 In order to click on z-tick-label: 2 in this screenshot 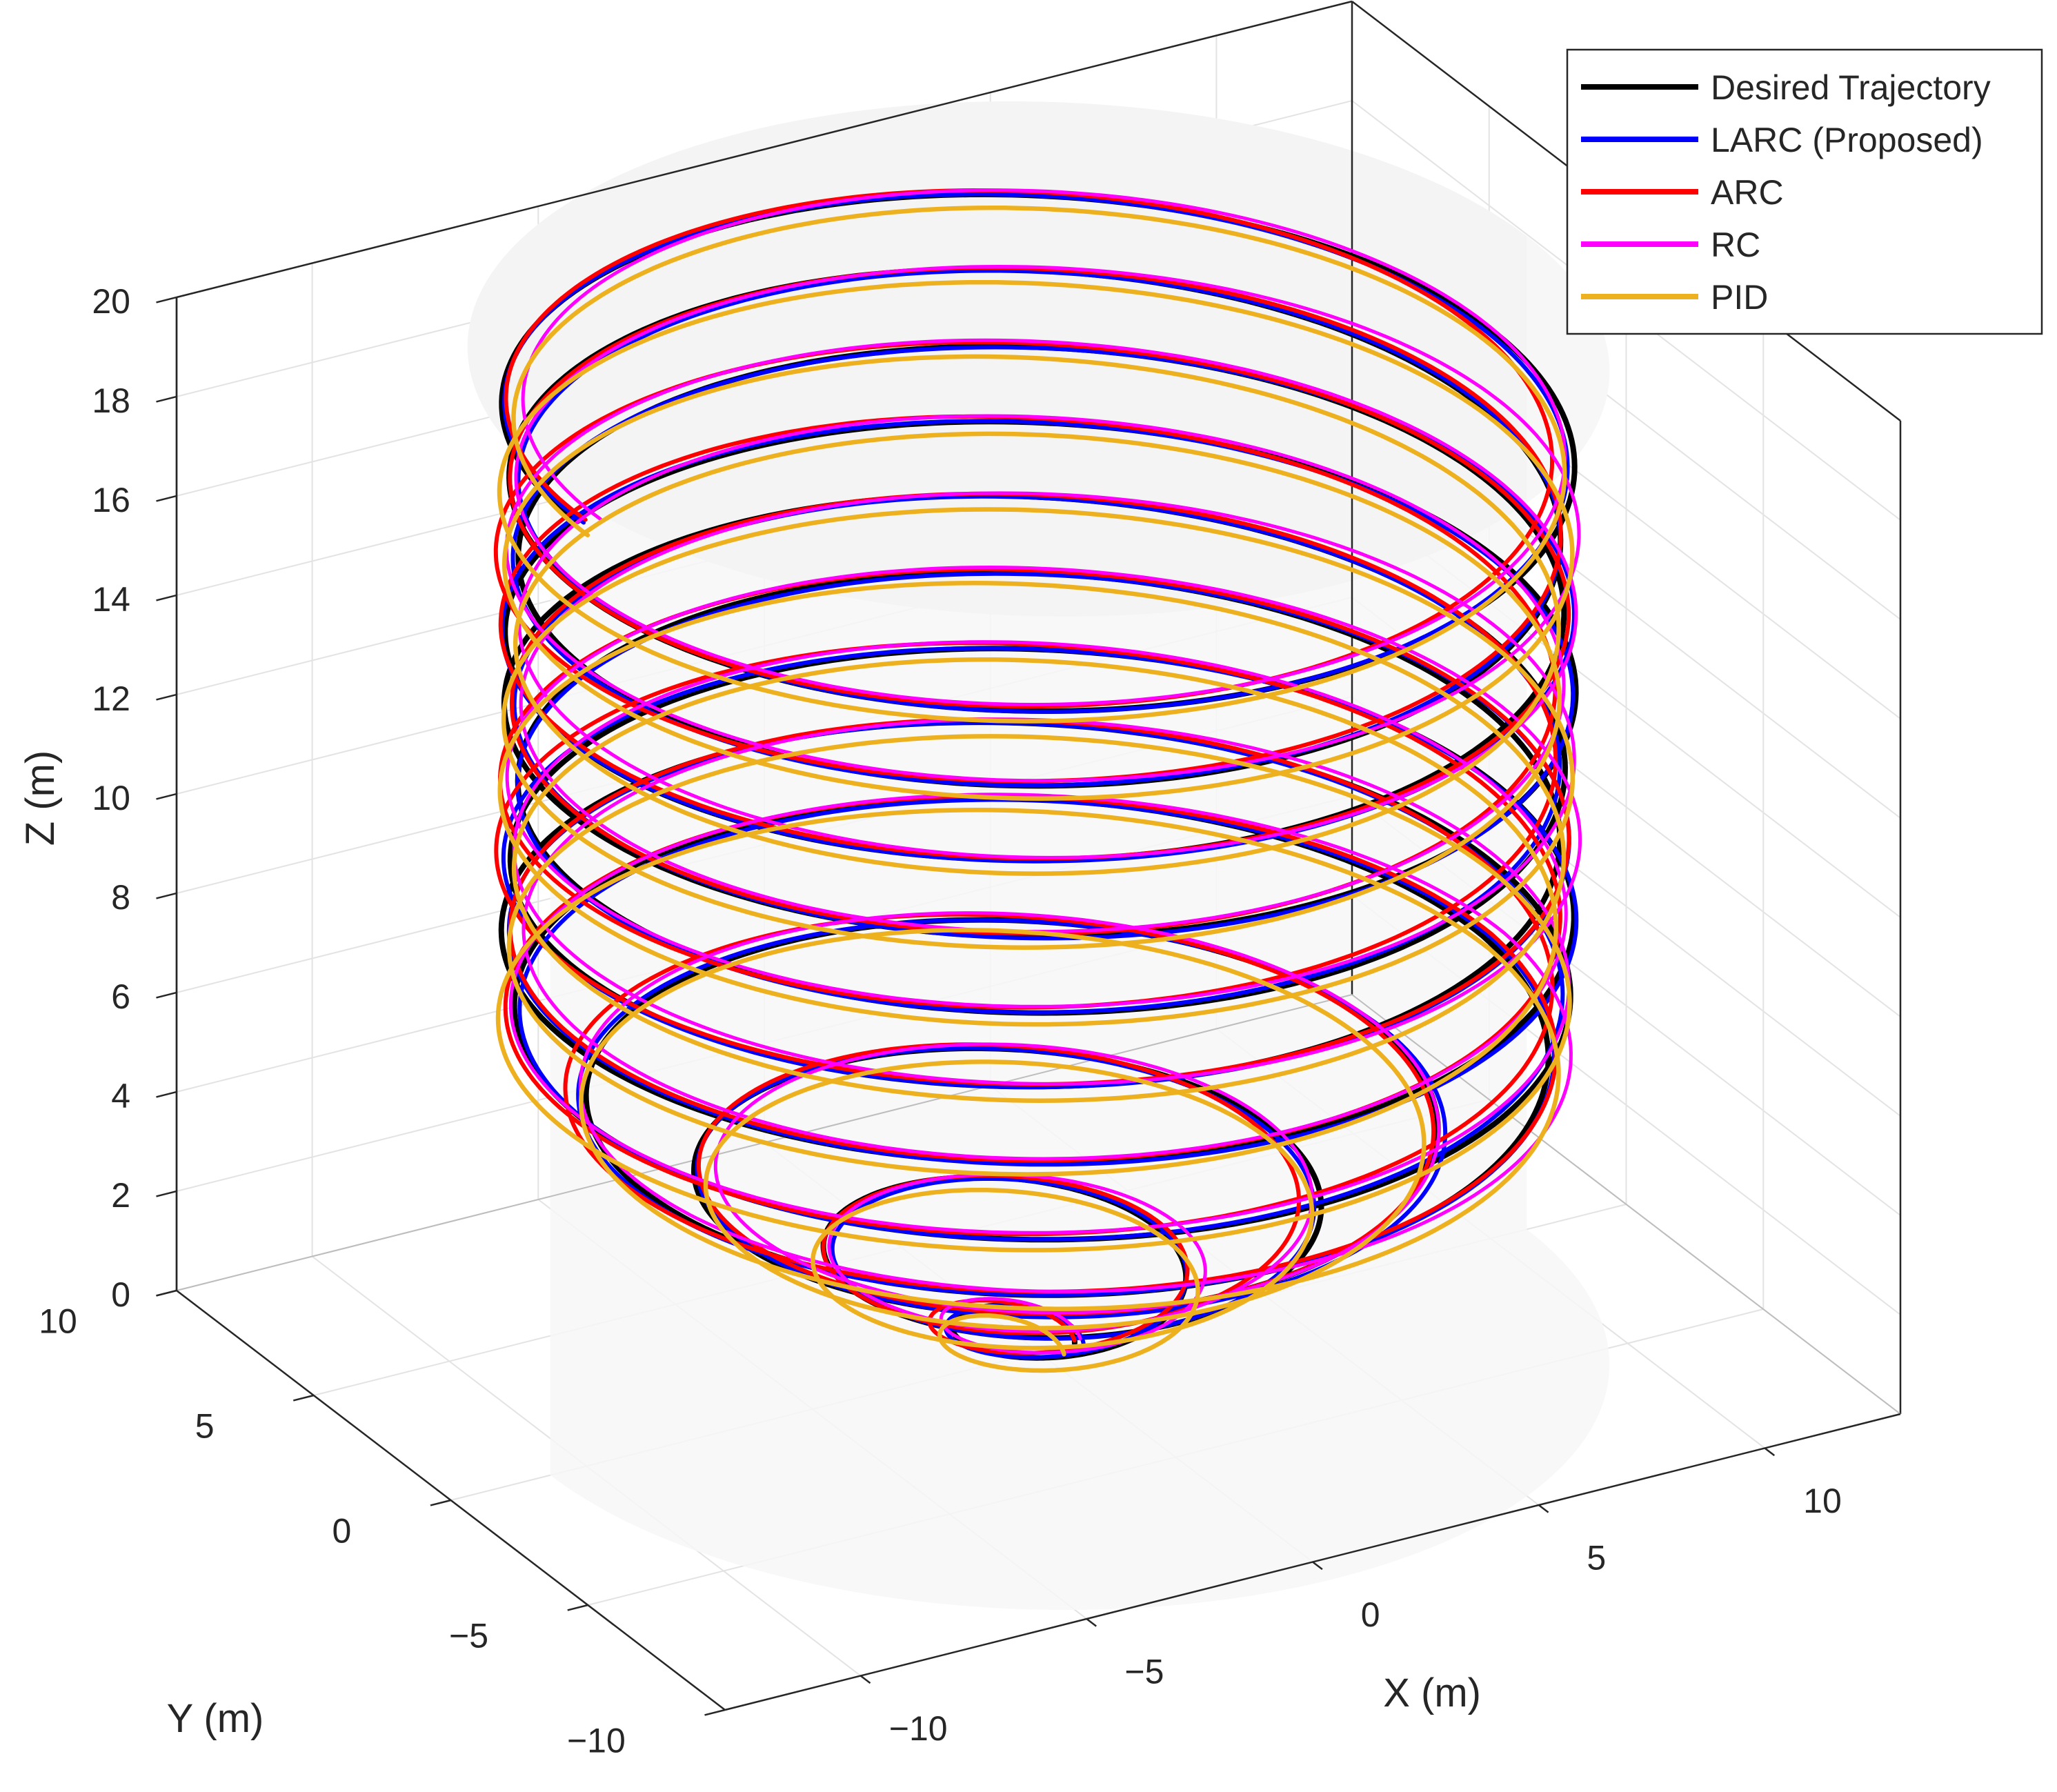, I will do `click(120, 1195)`.